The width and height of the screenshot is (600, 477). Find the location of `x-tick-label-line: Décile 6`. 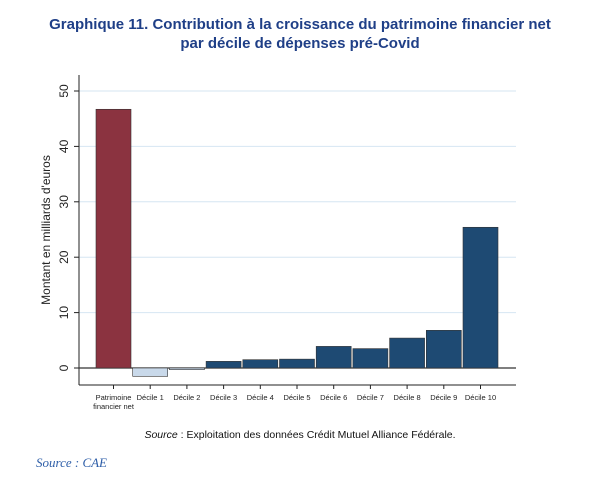

x-tick-label-line: Décile 6 is located at coordinates (333, 397).